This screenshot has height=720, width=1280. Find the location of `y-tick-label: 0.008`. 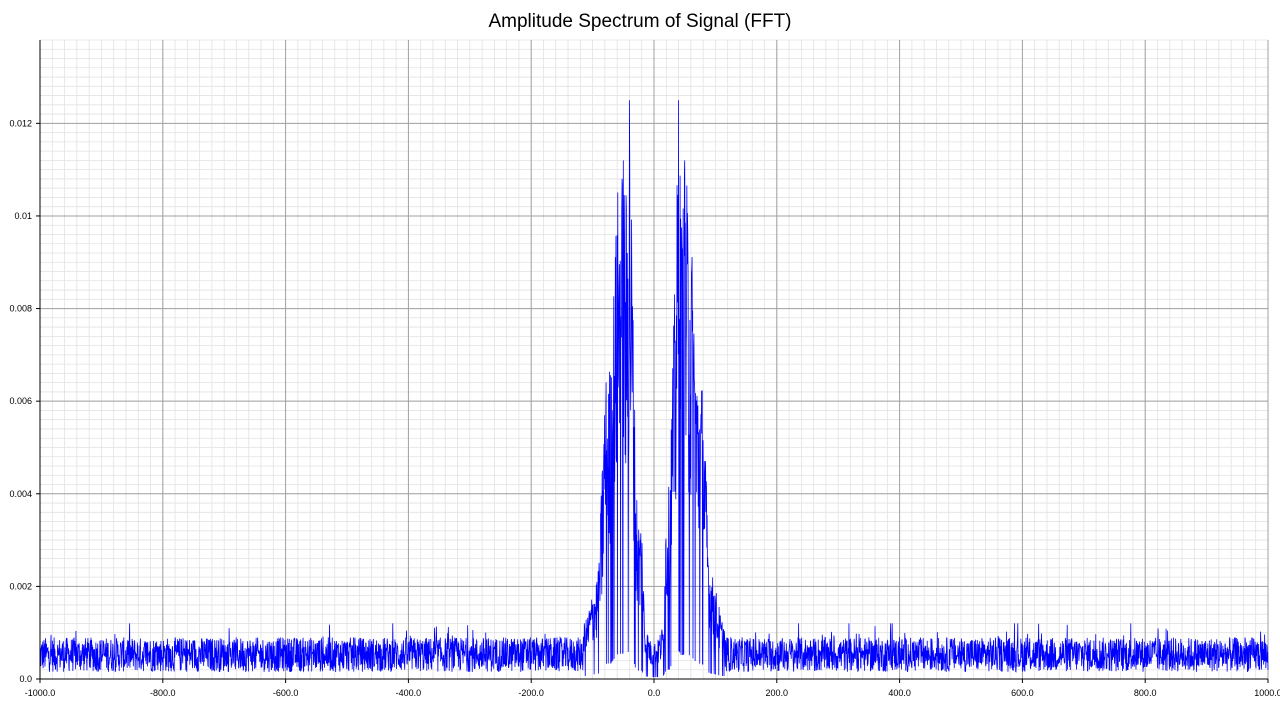

y-tick-label: 0.008 is located at coordinates (20, 309).